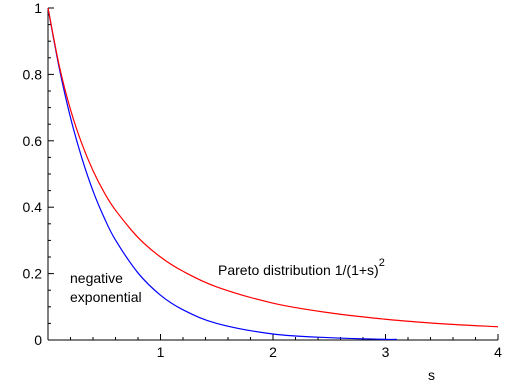 This screenshot has width=509, height=385. I want to click on annotation-negative: negative, so click(96, 278).